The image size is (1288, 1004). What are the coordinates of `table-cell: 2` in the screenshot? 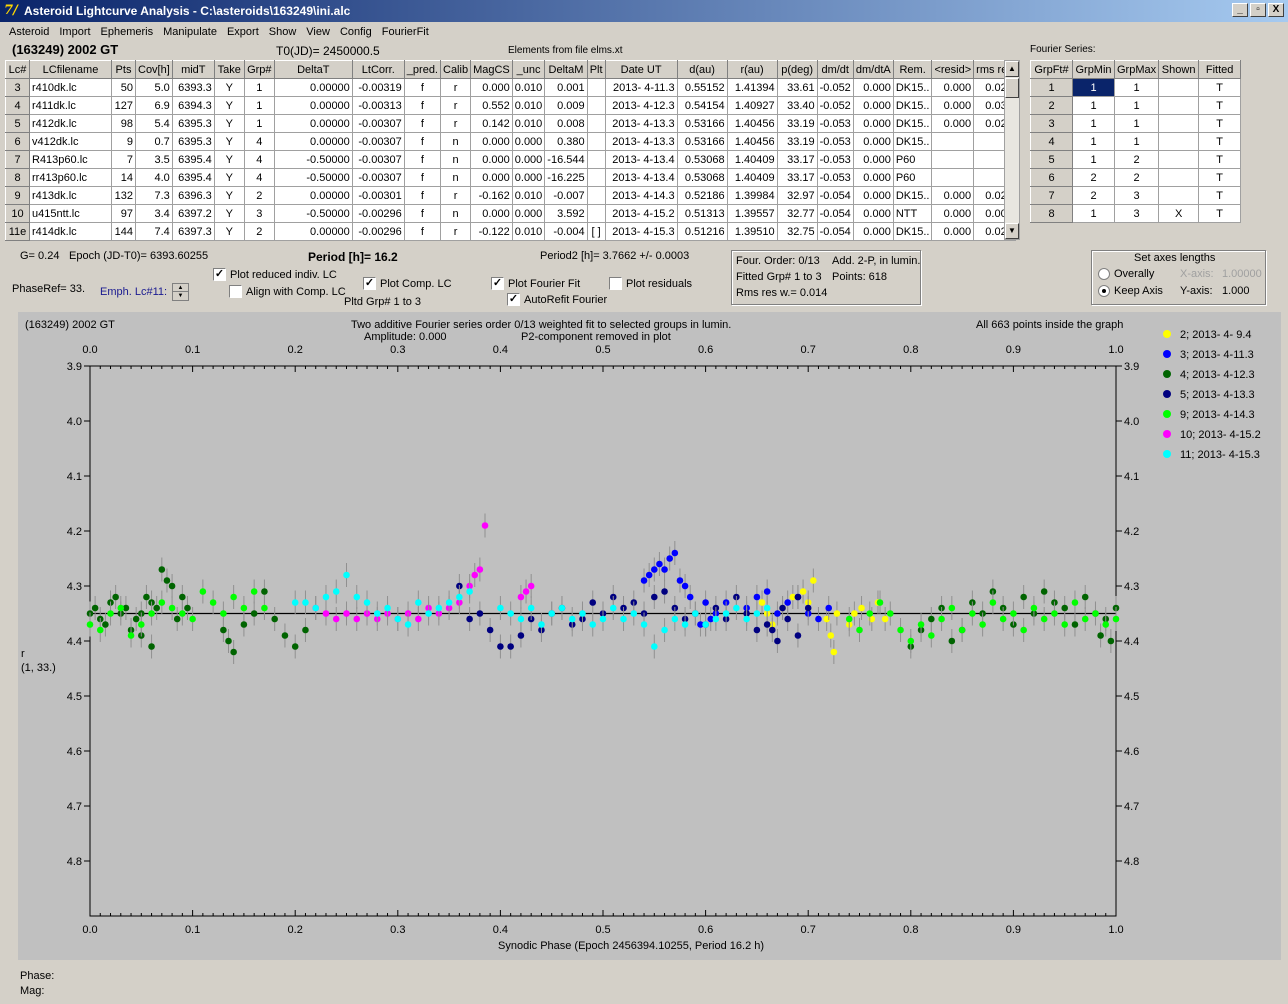 It's located at (259, 231).